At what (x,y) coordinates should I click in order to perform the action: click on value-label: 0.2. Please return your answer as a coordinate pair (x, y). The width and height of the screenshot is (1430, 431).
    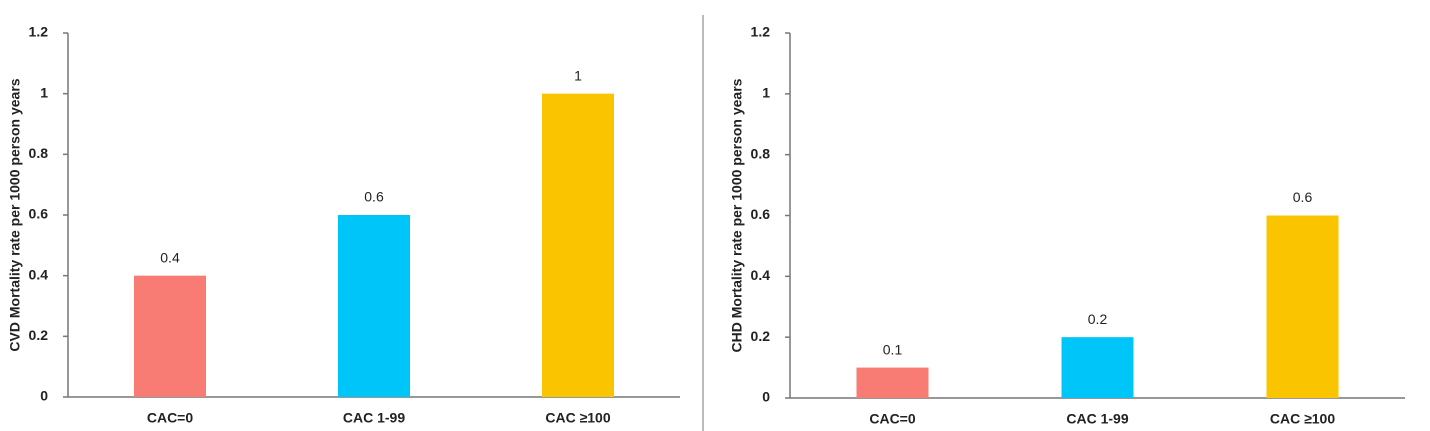
    Looking at the image, I should click on (1098, 319).